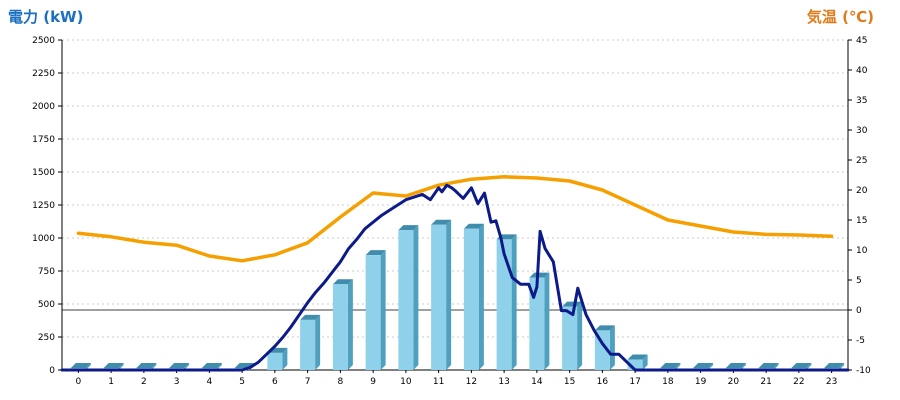 The width and height of the screenshot is (900, 400). I want to click on x-axis-tick-label: 14, so click(537, 382).